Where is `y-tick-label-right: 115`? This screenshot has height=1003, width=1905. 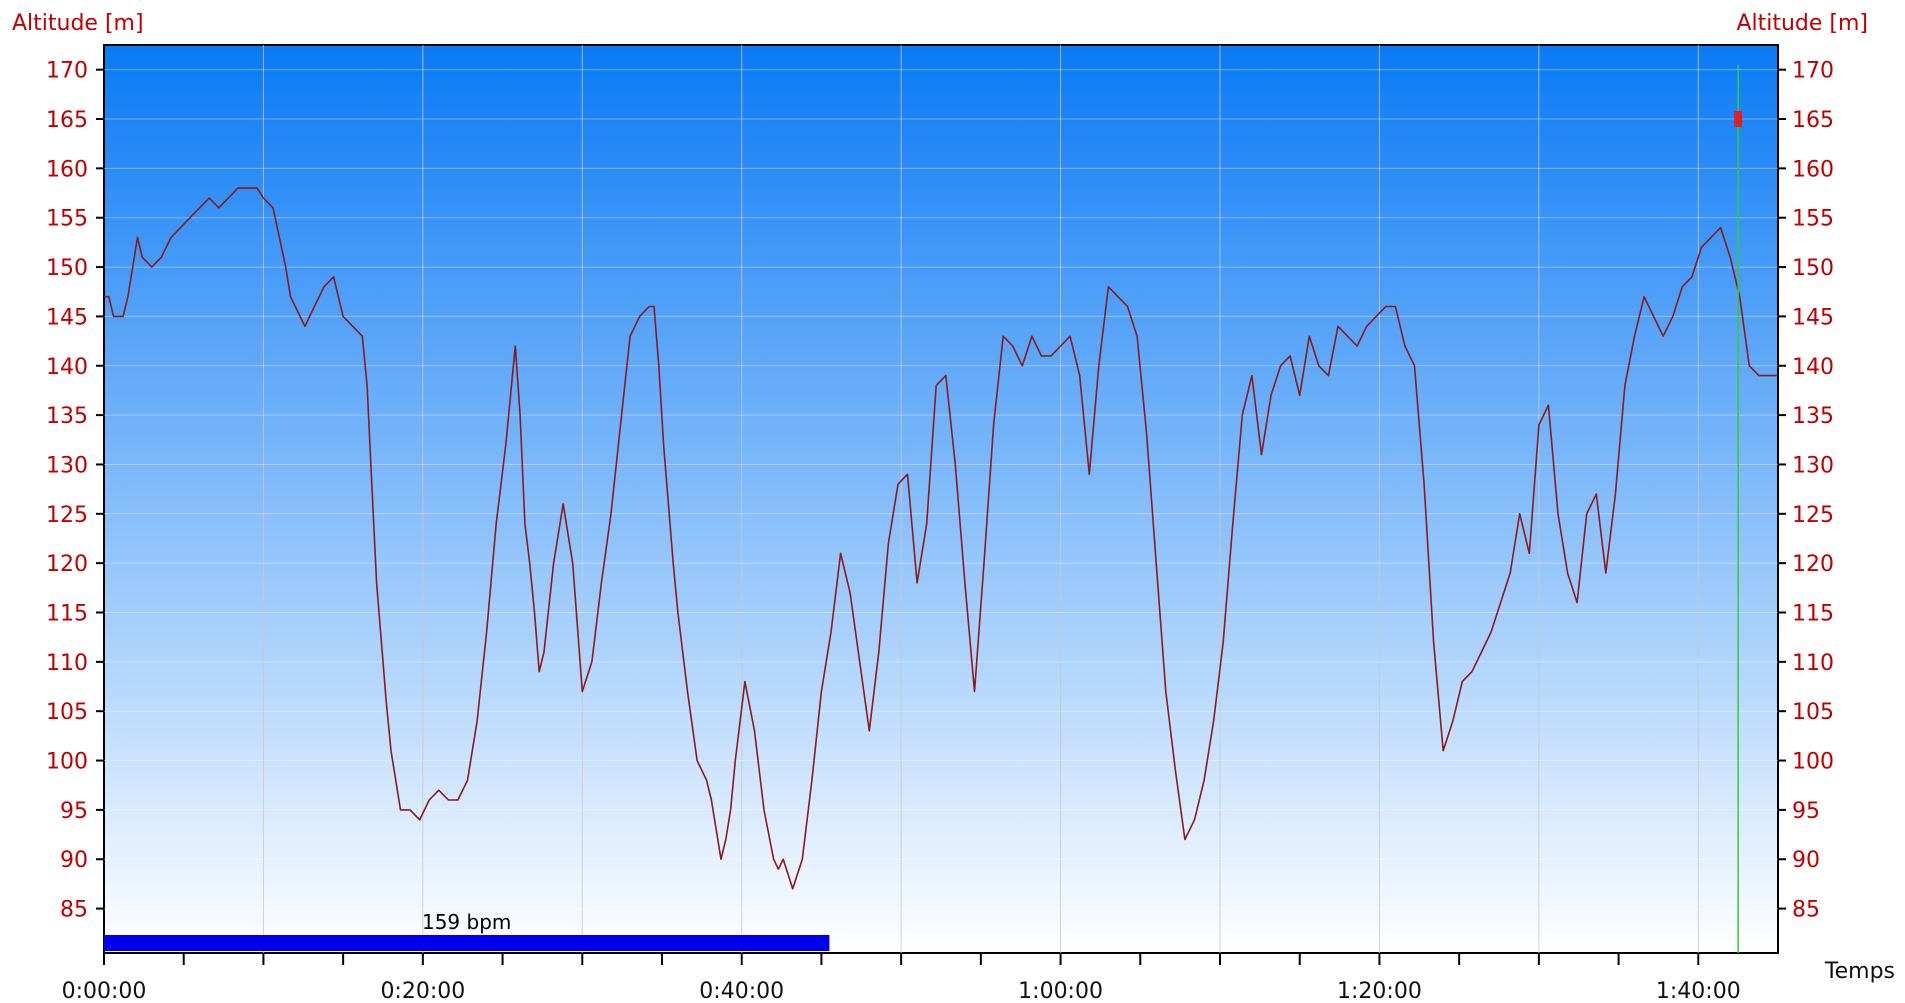 y-tick-label-right: 115 is located at coordinates (1813, 614).